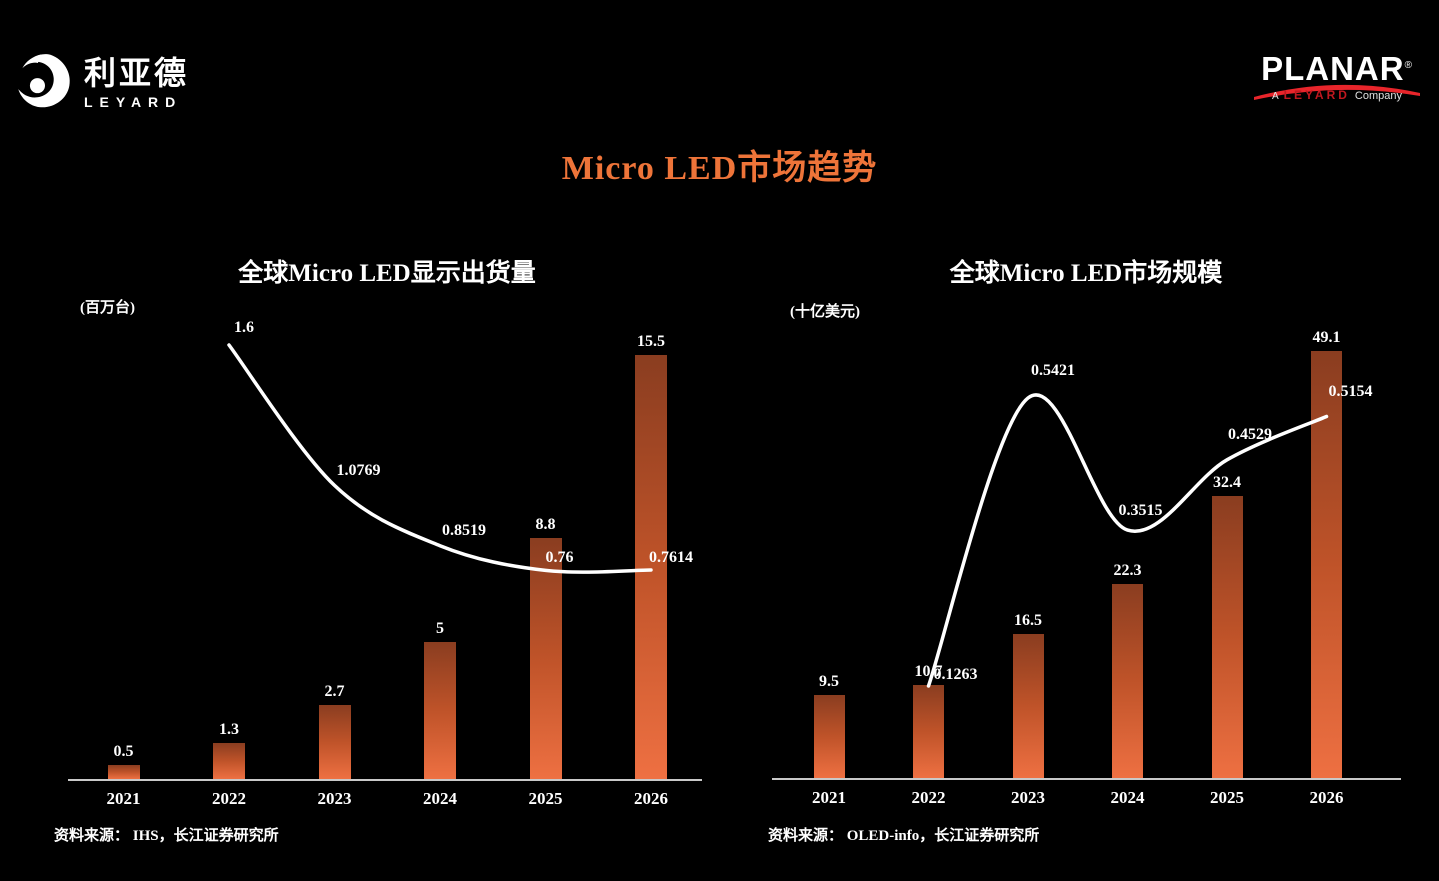 This screenshot has height=881, width=1439. I want to click on market-line-value-2024: 0.3515, so click(1140, 511).